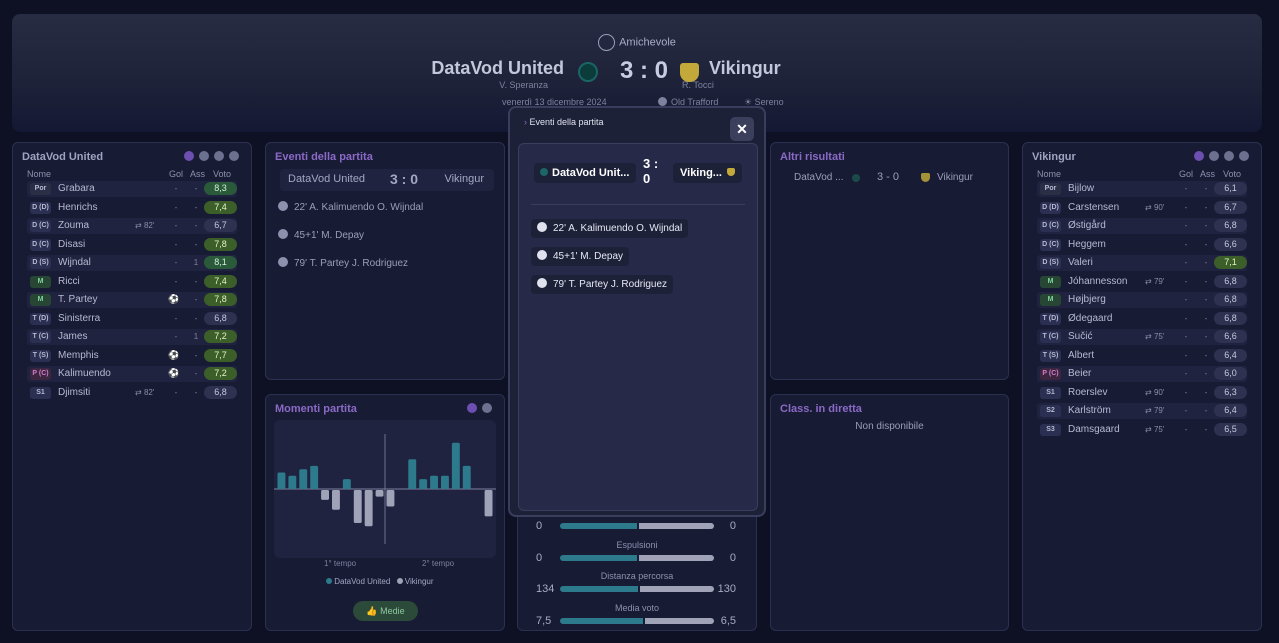 The width and height of the screenshot is (1279, 643). What do you see at coordinates (132, 300) in the screenshot?
I see `player-row: M T. Partey ⚽ -7,8` at bounding box center [132, 300].